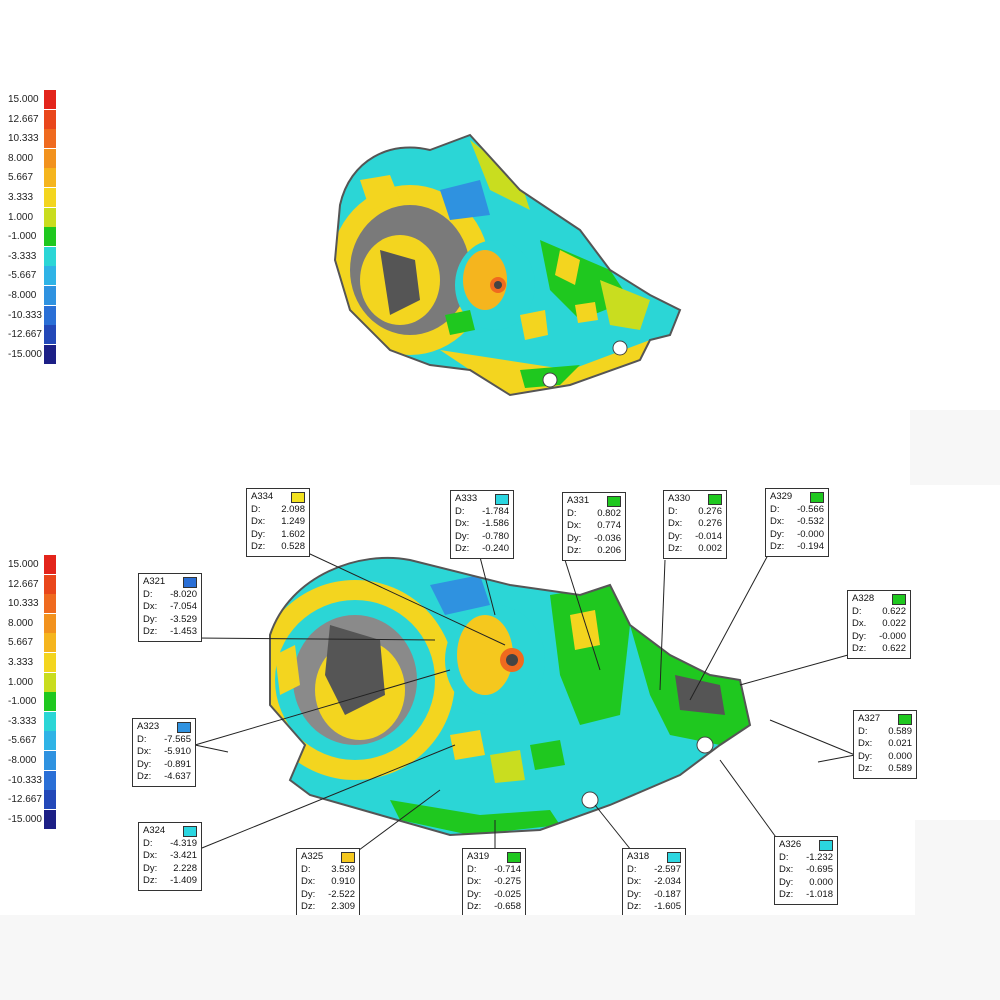 This screenshot has width=1000, height=1000. I want to click on callout-a325: A325 D: 3.539 Dx: 0.910 Dy: -2.522 Dz: 2.309, so click(328, 882).